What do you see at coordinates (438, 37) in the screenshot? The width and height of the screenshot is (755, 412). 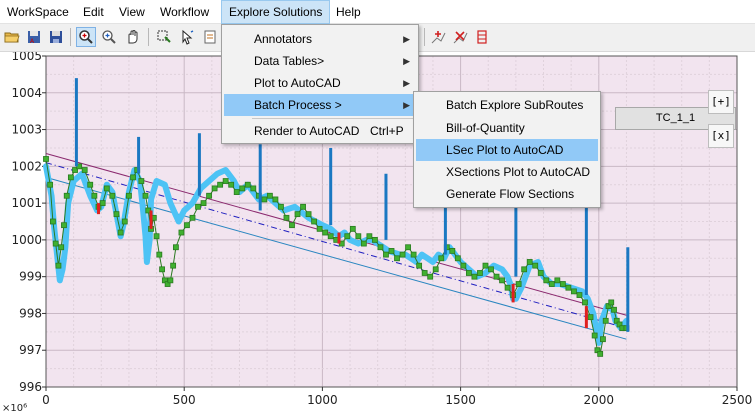 I see `add-point-icon` at bounding box center [438, 37].